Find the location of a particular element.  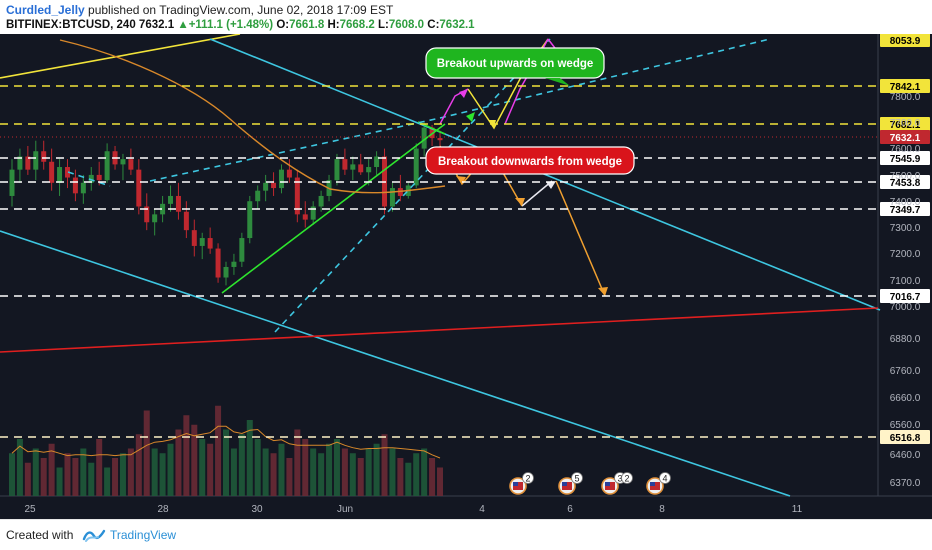

event-badge: 2 is located at coordinates (521, 483).